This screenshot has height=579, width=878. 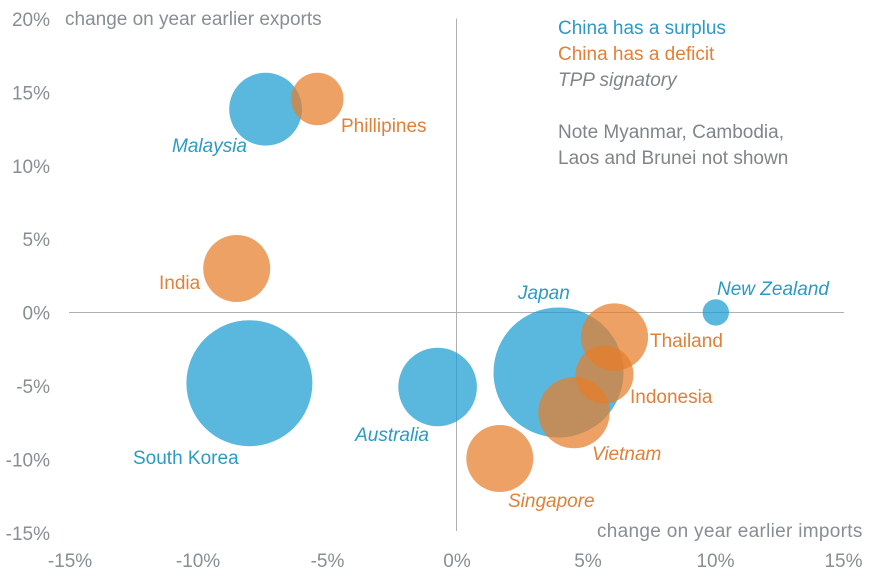 I want to click on svg-text: Singapore, so click(x=551, y=501).